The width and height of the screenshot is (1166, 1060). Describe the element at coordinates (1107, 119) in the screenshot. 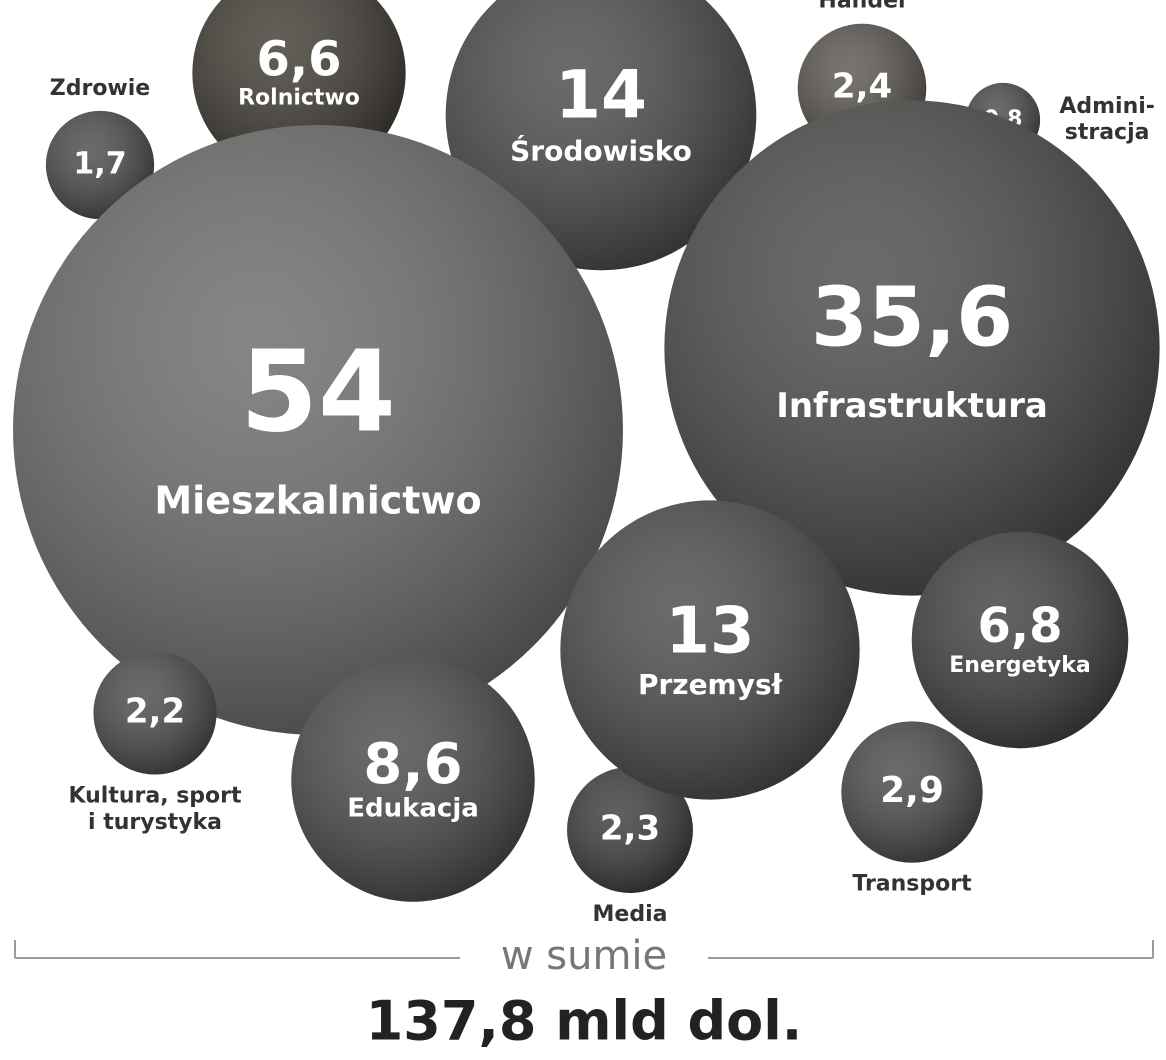

I see `category-label: Admini-stracja` at that location.